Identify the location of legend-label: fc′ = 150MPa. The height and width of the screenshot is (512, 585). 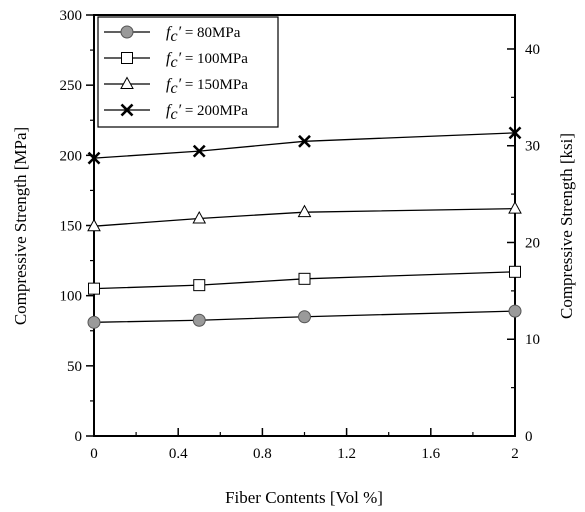
(207, 86).